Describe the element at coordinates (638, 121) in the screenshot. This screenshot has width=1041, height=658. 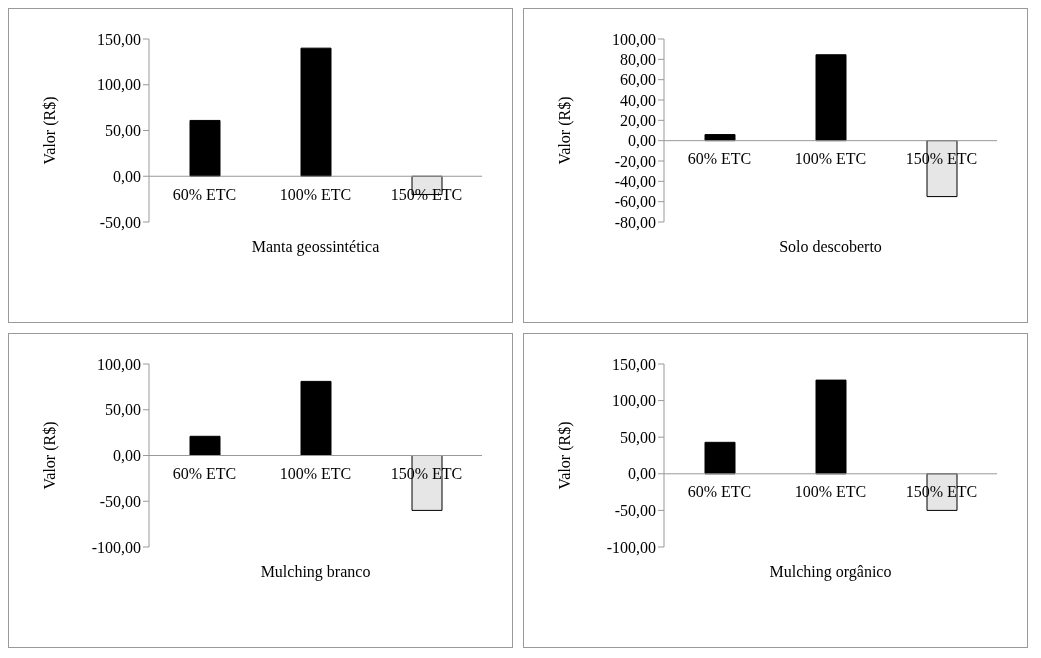
I see `y-tick-label: 20,00` at that location.